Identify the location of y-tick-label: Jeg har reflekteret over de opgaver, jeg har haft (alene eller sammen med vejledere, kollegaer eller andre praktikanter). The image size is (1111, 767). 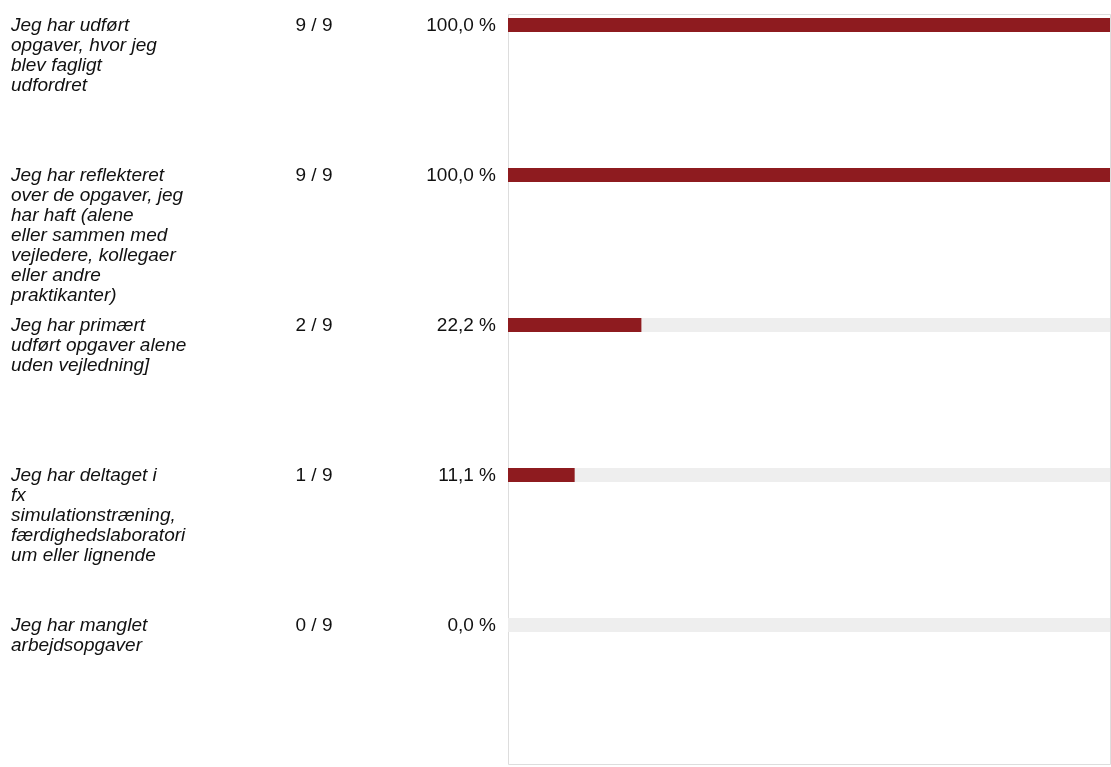
(97, 234).